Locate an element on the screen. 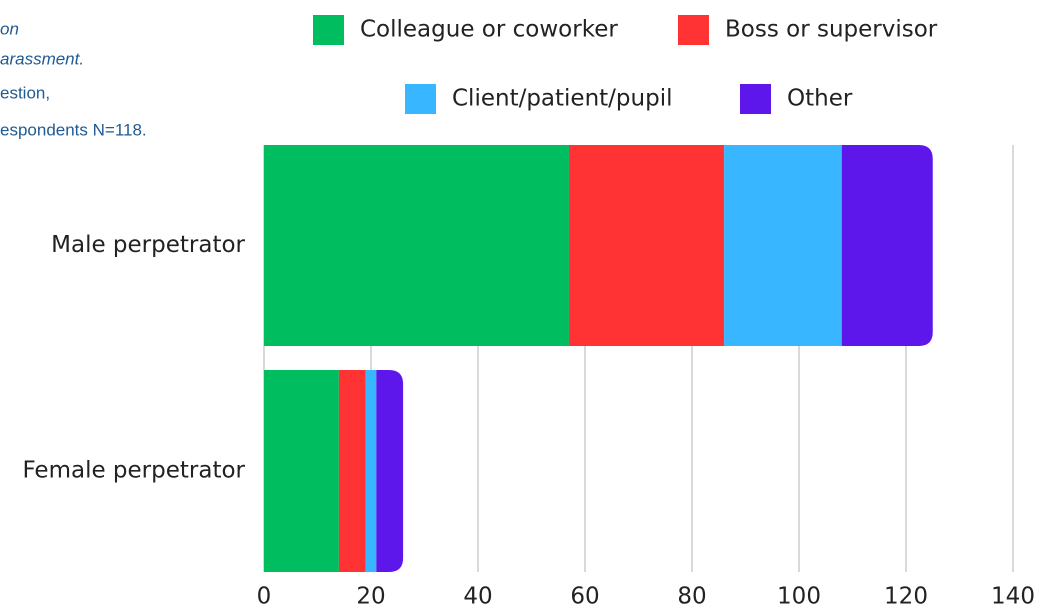 The width and height of the screenshot is (1039, 612). x-tick-label: 60 is located at coordinates (584, 596).